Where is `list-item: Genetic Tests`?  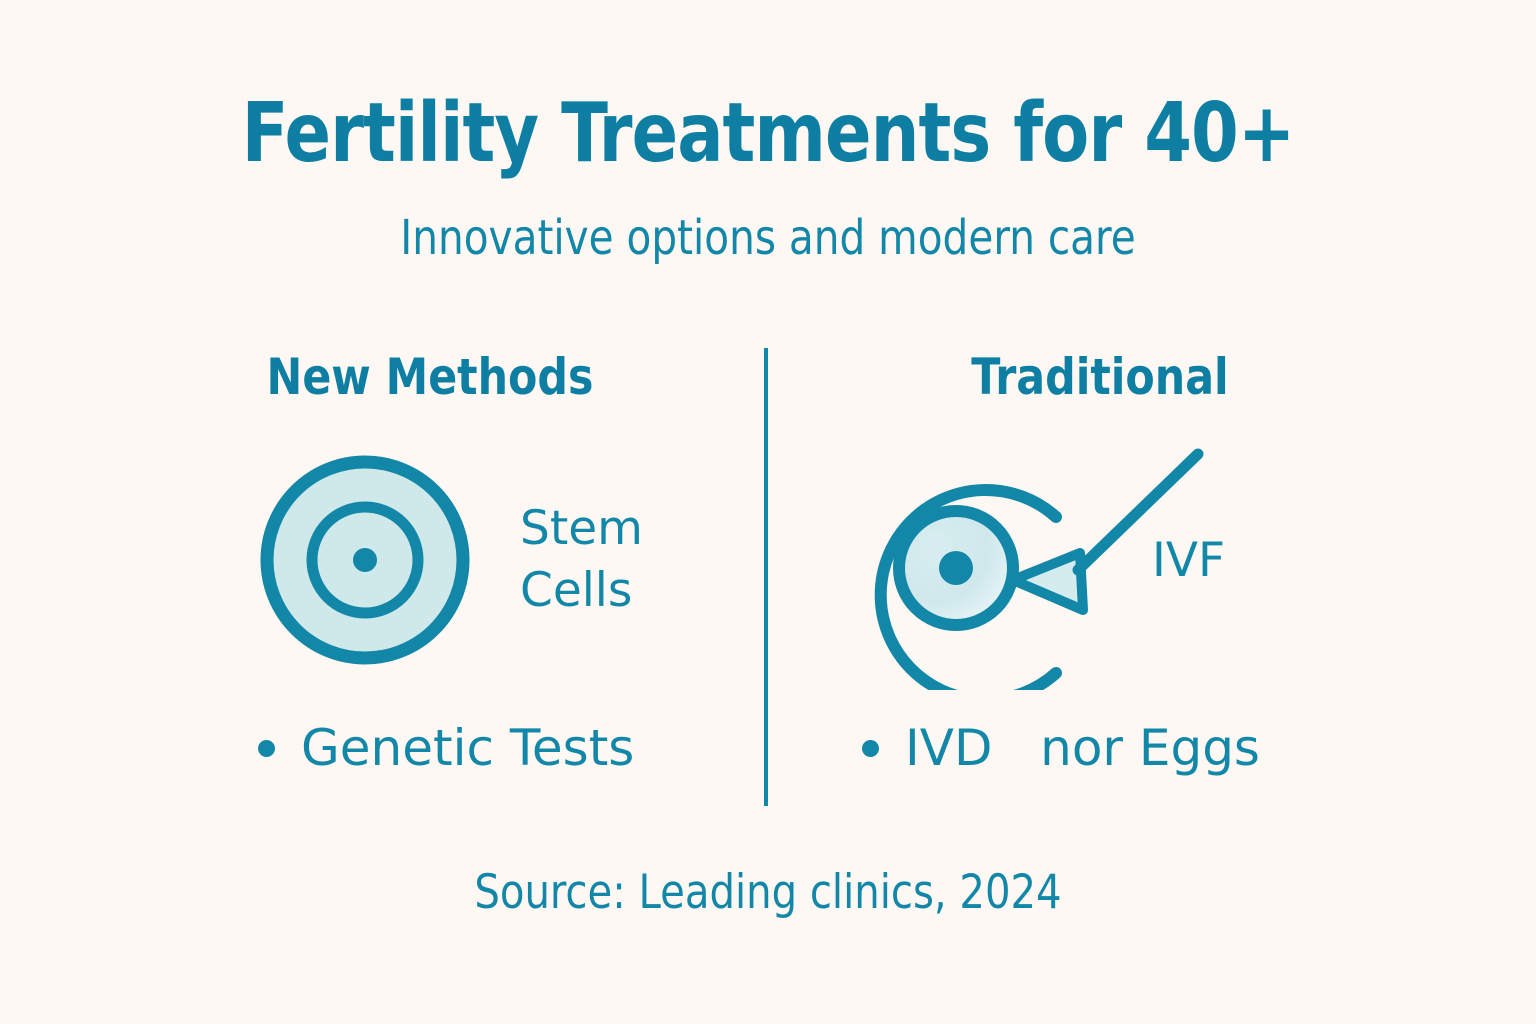
list-item: Genetic Tests is located at coordinates (446, 748).